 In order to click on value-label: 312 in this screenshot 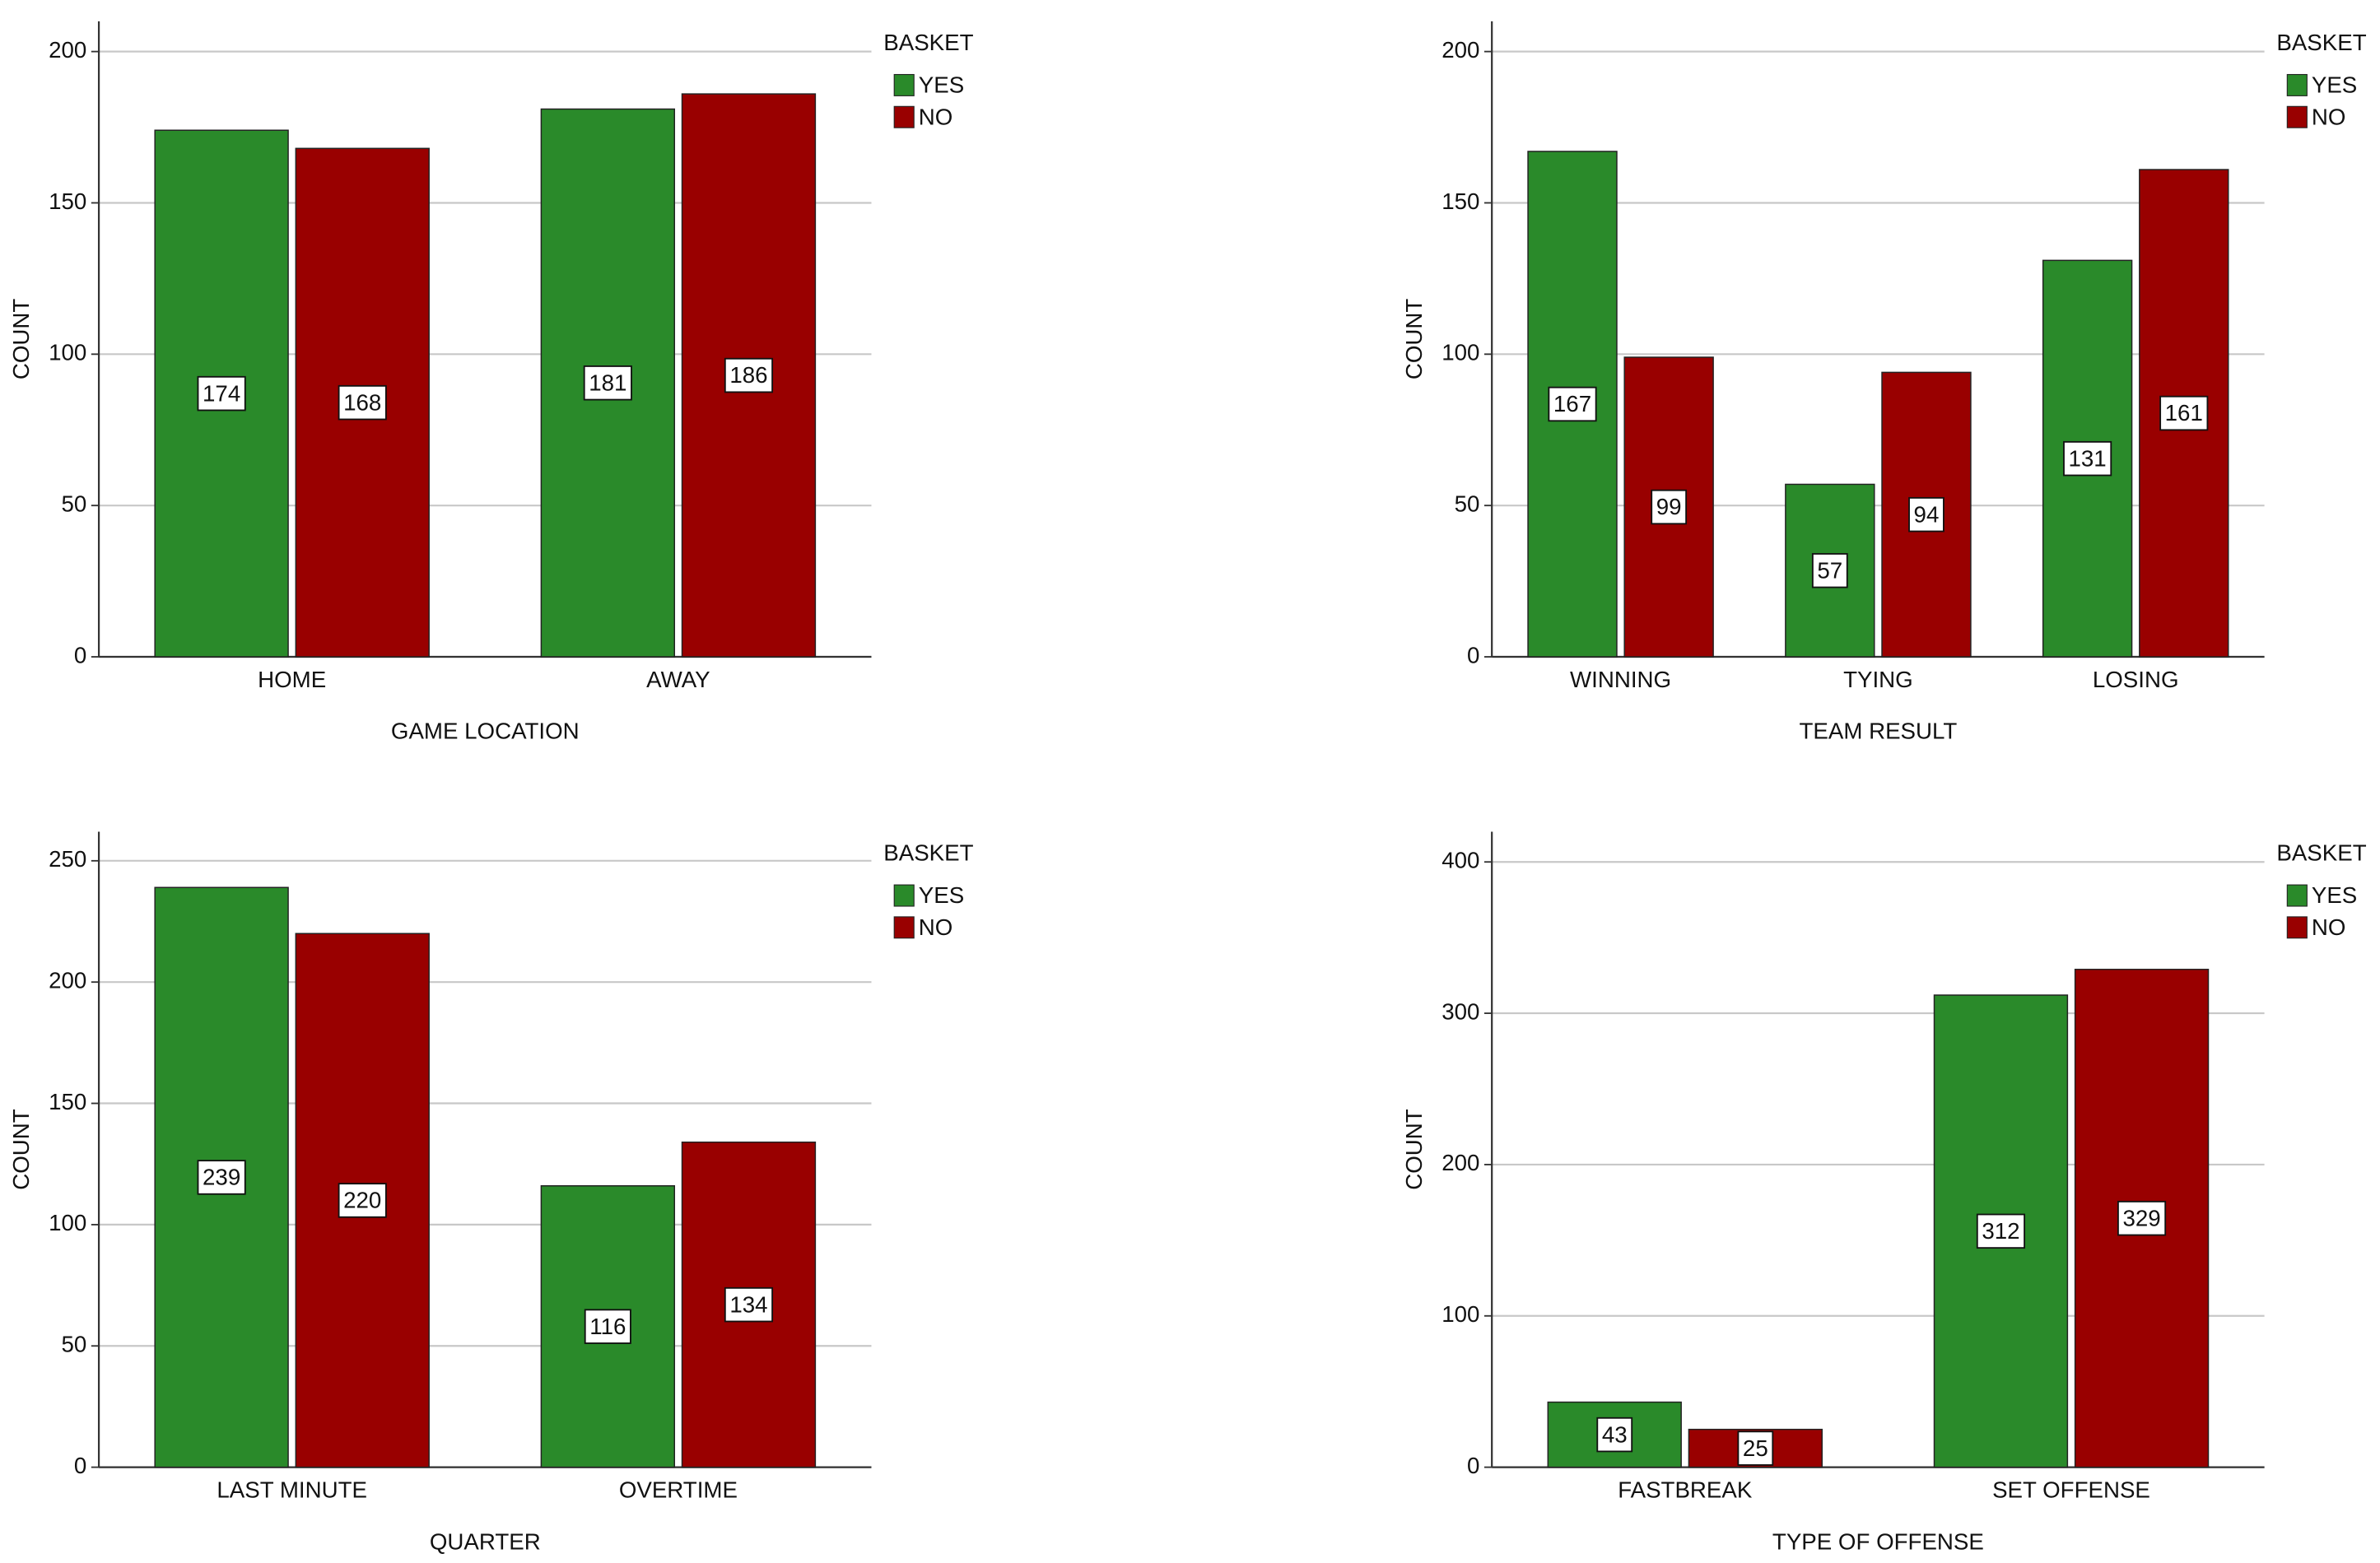, I will do `click(2000, 1231)`.